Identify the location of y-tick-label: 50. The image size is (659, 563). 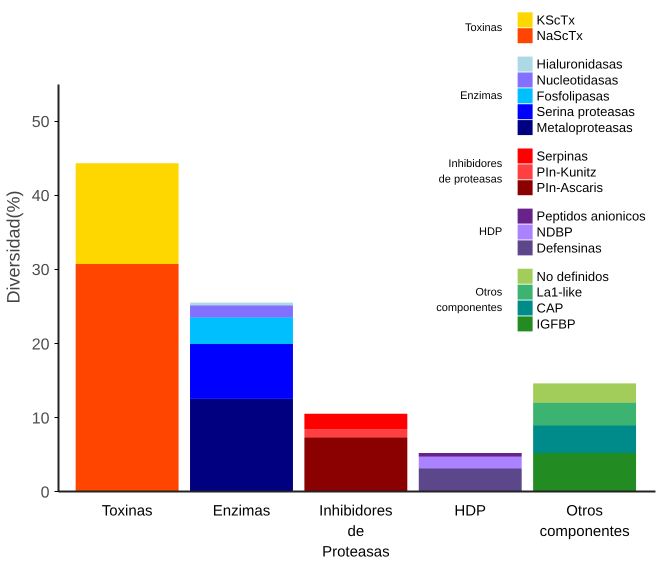
(41, 123).